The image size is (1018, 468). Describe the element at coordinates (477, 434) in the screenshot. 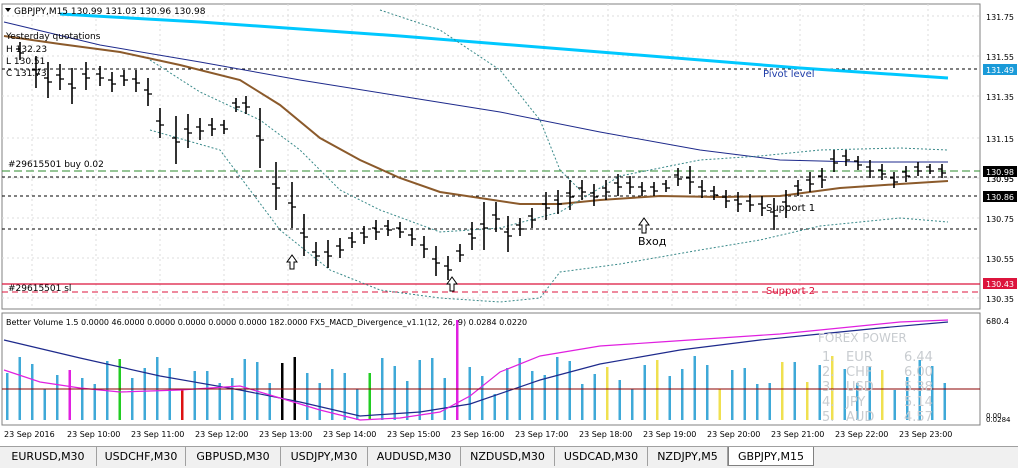

I see `time-tick: 23 Sep 16:00` at that location.